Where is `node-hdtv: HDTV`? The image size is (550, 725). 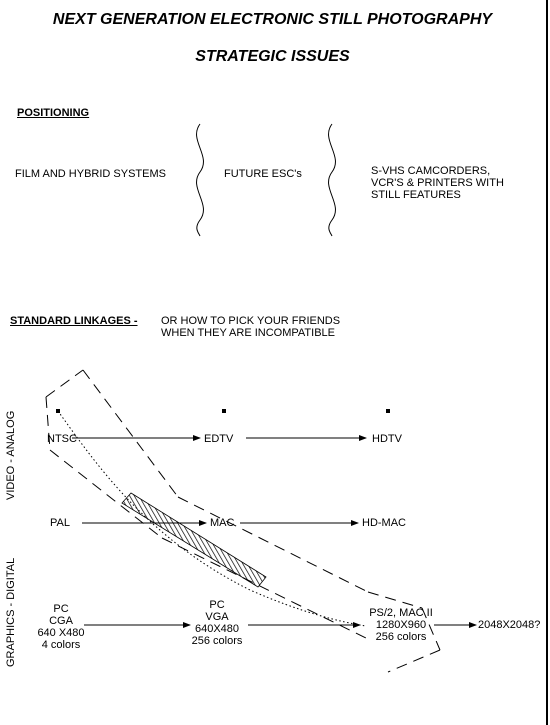
node-hdtv: HDTV is located at coordinates (387, 439).